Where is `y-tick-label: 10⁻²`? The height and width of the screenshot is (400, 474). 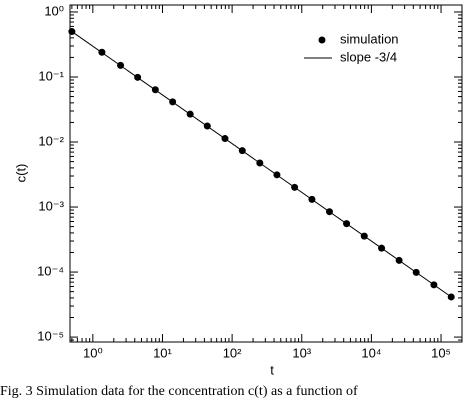
y-tick-label: 10⁻² is located at coordinates (51, 140).